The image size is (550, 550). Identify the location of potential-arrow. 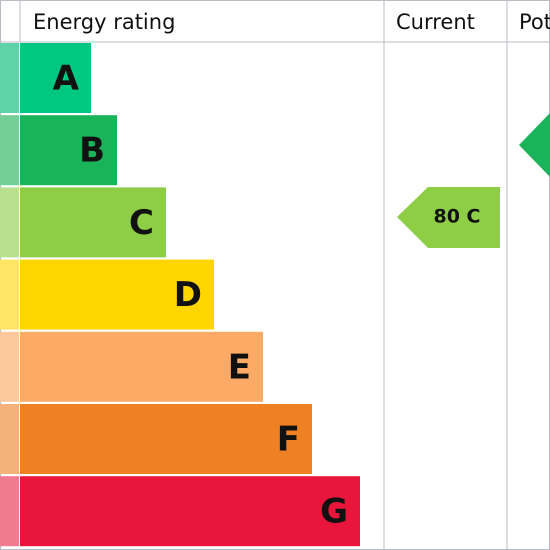
(534, 145).